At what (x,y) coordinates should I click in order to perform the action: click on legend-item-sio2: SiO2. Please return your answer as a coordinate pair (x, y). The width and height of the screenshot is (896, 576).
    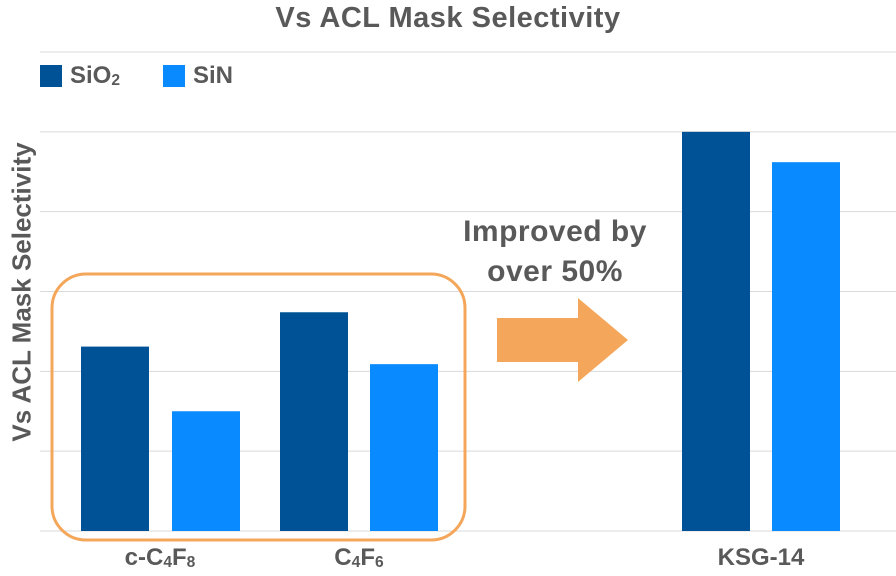
    Looking at the image, I should click on (80, 76).